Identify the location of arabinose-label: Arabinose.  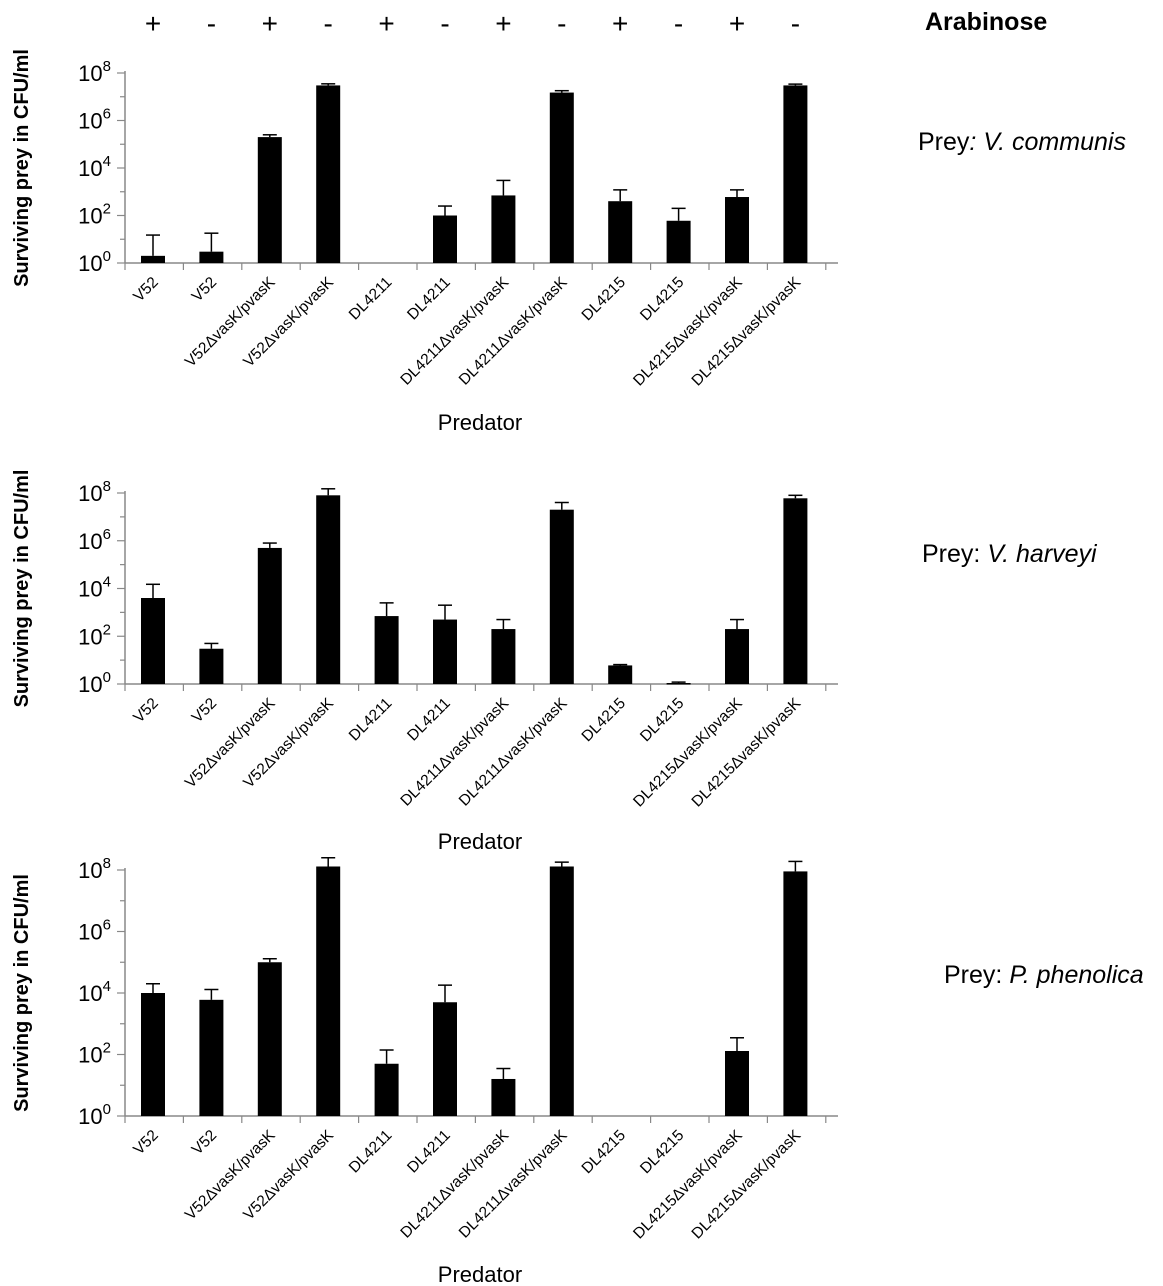
(986, 22).